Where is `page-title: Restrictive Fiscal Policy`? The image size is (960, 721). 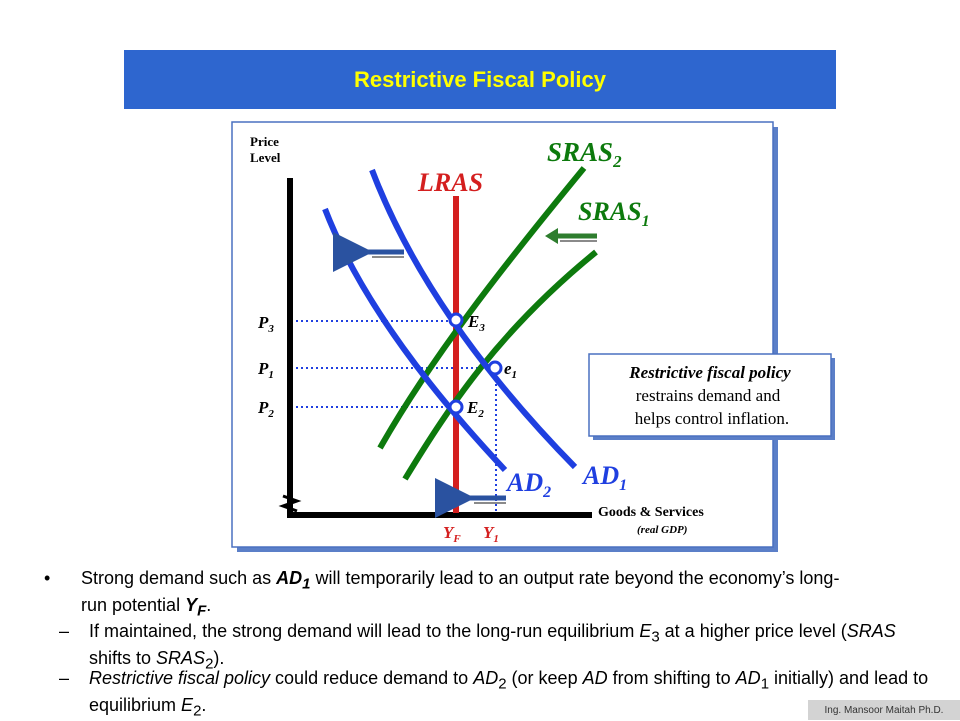
page-title: Restrictive Fiscal Policy is located at coordinates (480, 79).